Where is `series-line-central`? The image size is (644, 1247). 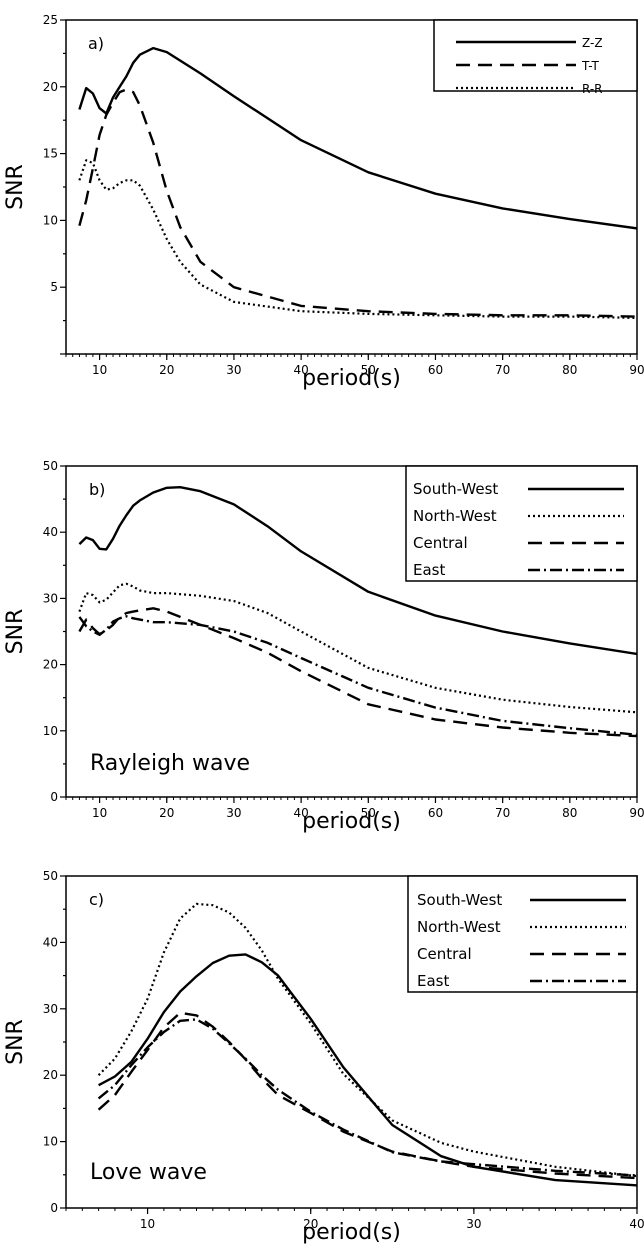 series-line-central is located at coordinates (357, 672).